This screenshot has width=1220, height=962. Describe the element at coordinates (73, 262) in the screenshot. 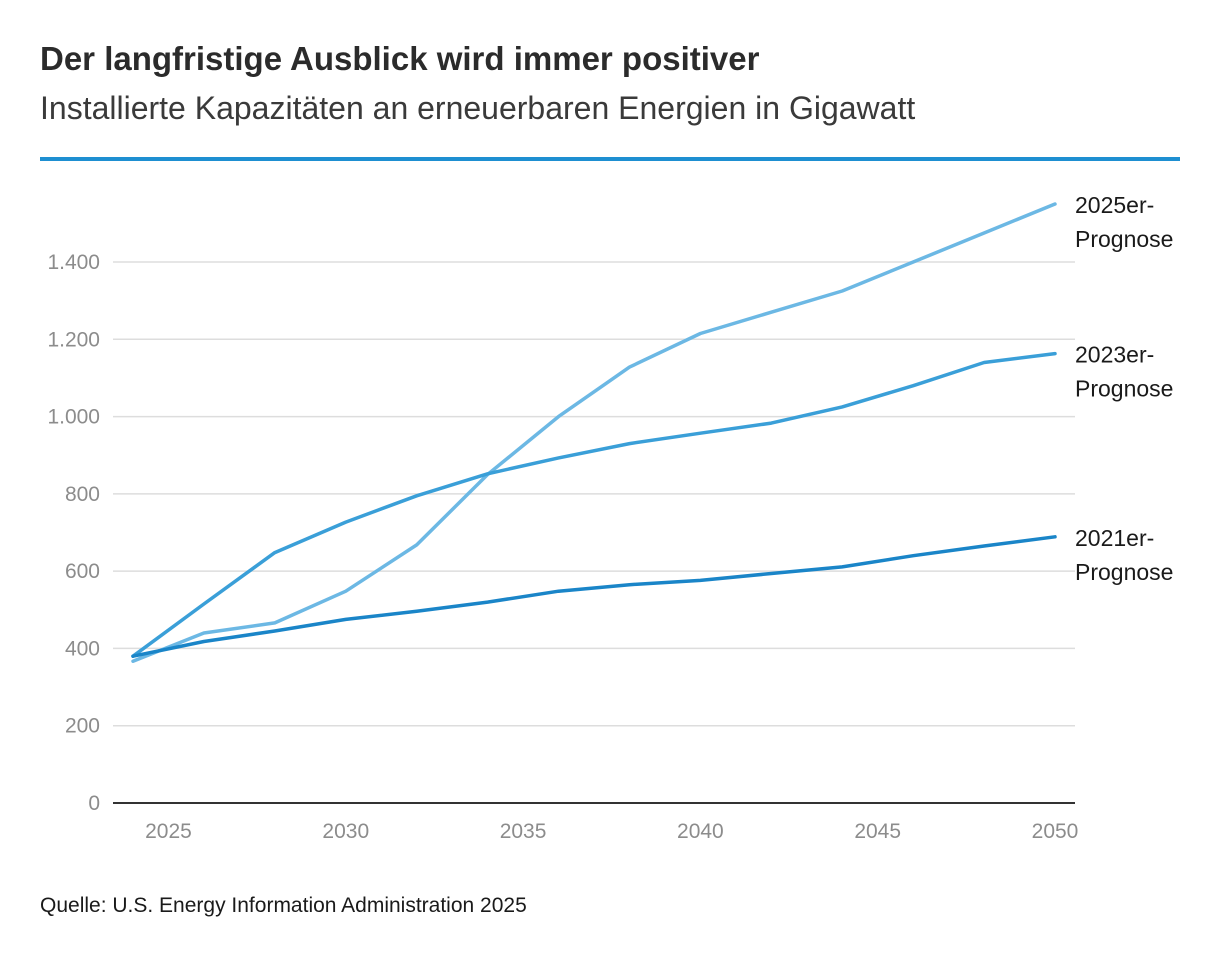

I see `y-tick-label: 1.400` at that location.